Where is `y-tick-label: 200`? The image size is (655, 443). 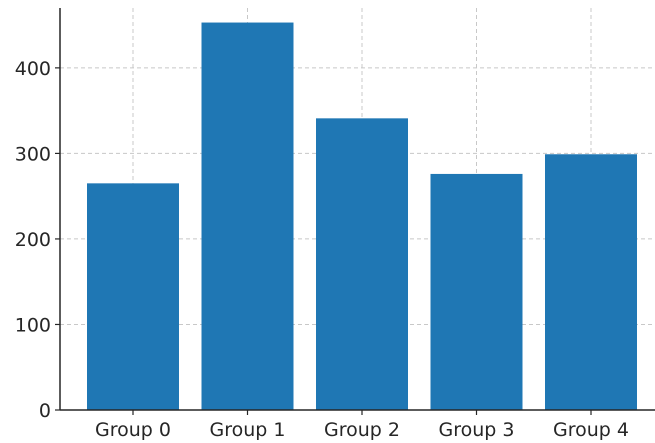
y-tick-label: 200 is located at coordinates (33, 240).